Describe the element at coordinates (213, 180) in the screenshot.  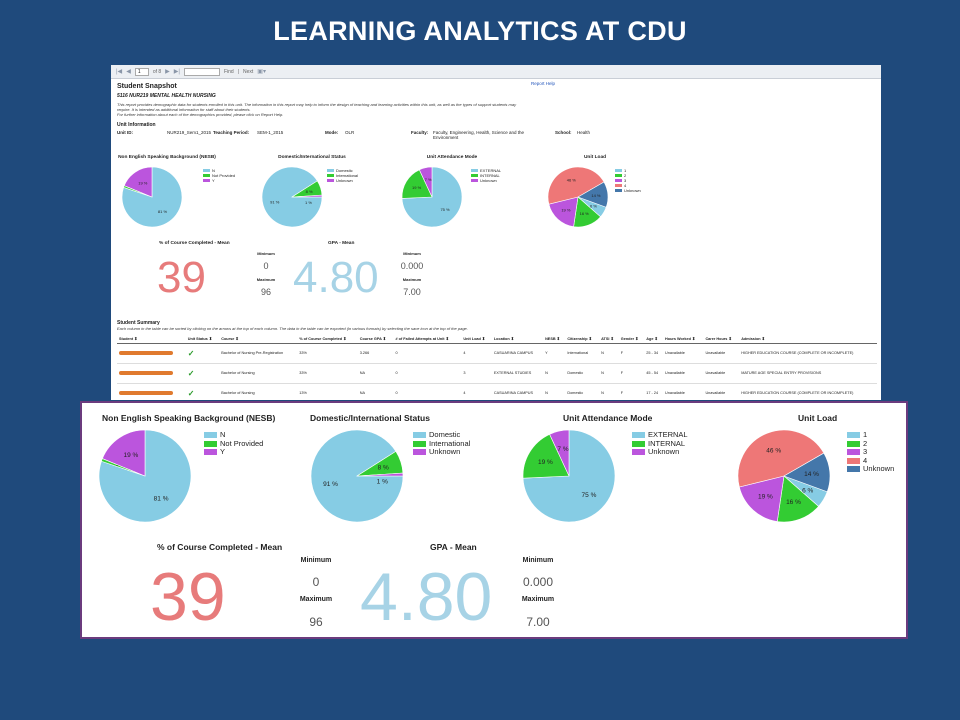
I see `legend-label: Y` at that location.